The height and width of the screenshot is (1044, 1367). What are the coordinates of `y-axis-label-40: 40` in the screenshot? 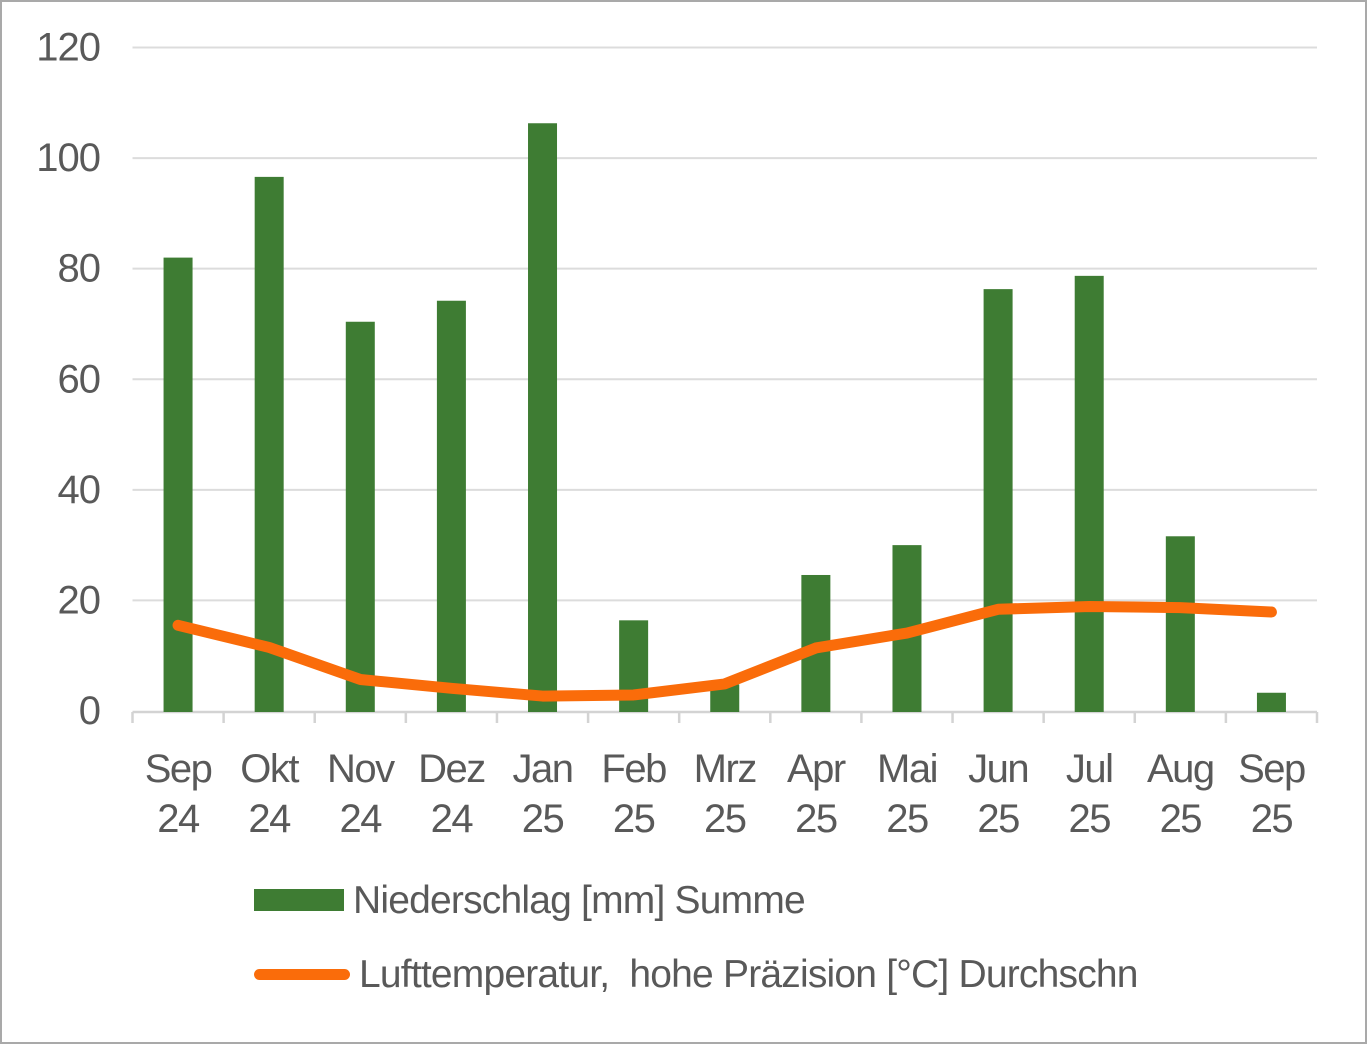 It's located at (79, 490).